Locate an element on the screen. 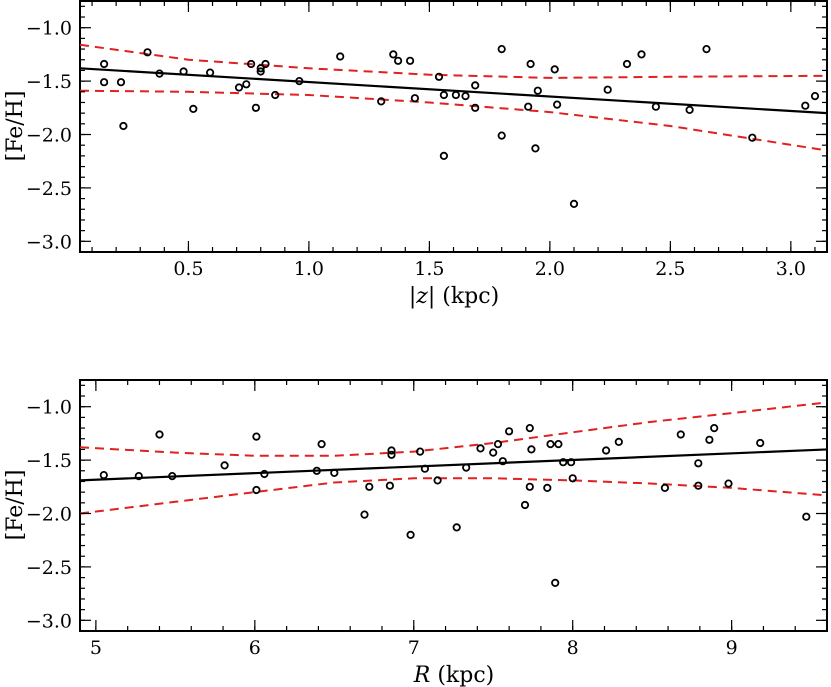 The image size is (831, 687). x-tick-label: 1.0 is located at coordinates (309, 269).